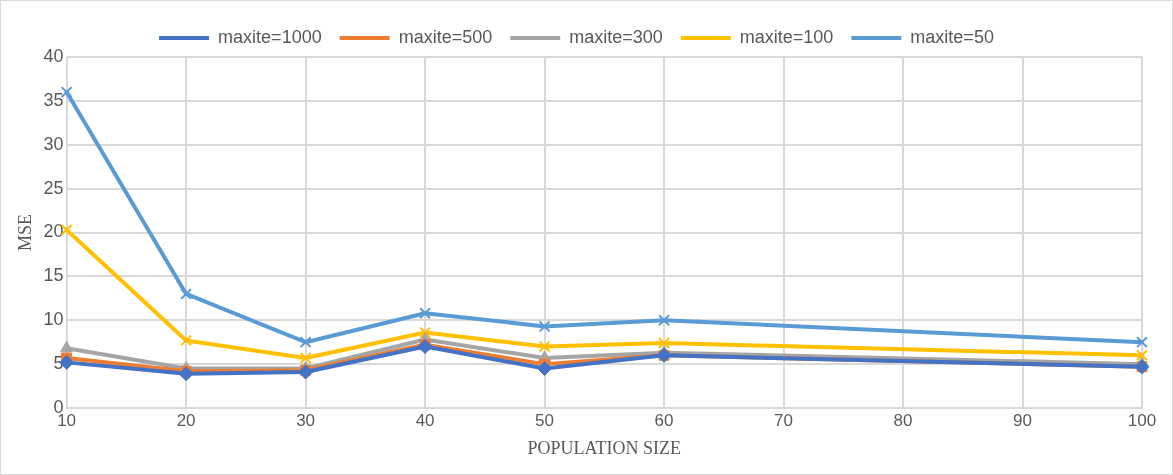  I want to click on legend-label: maxite=1000, so click(270, 36).